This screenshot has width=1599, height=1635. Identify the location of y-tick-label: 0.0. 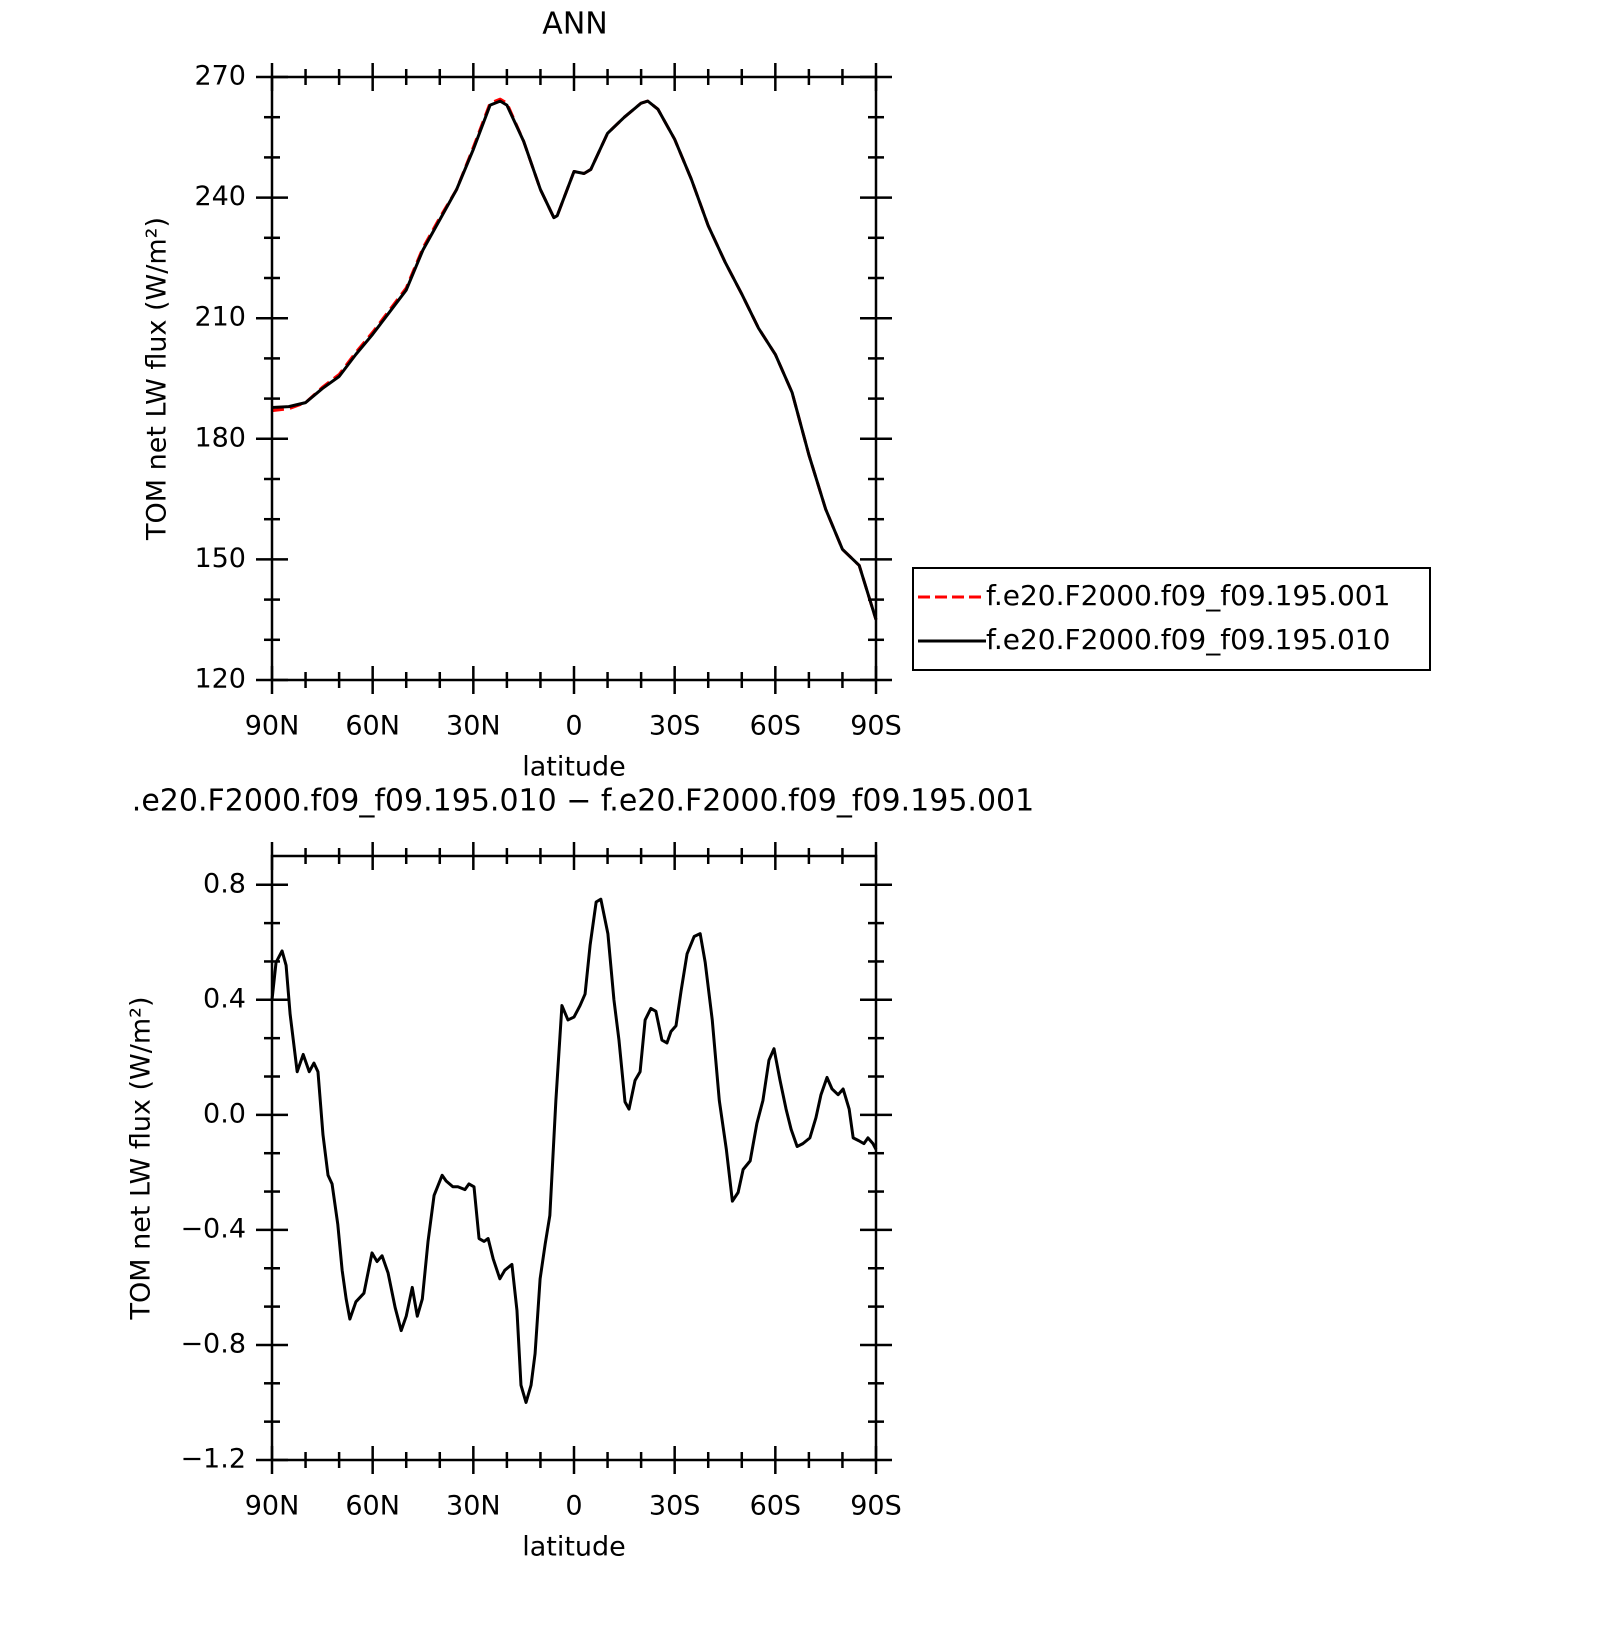
(224, 1113).